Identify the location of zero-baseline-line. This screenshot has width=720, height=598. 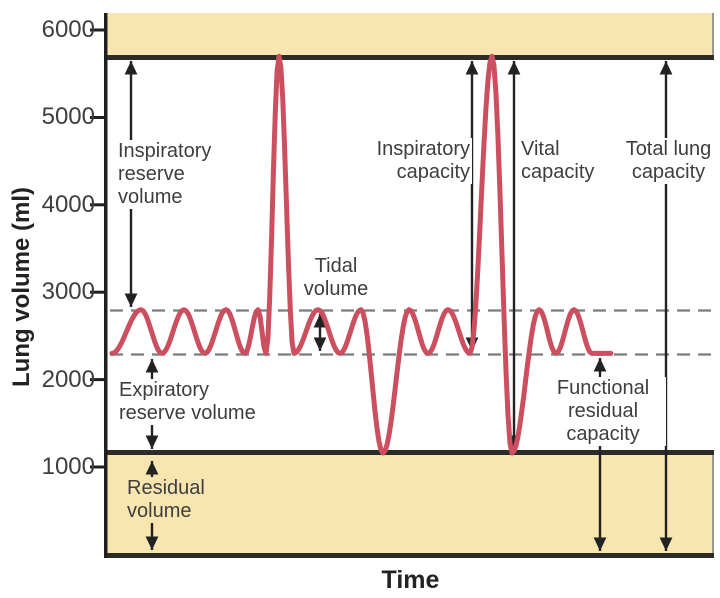
(410, 555).